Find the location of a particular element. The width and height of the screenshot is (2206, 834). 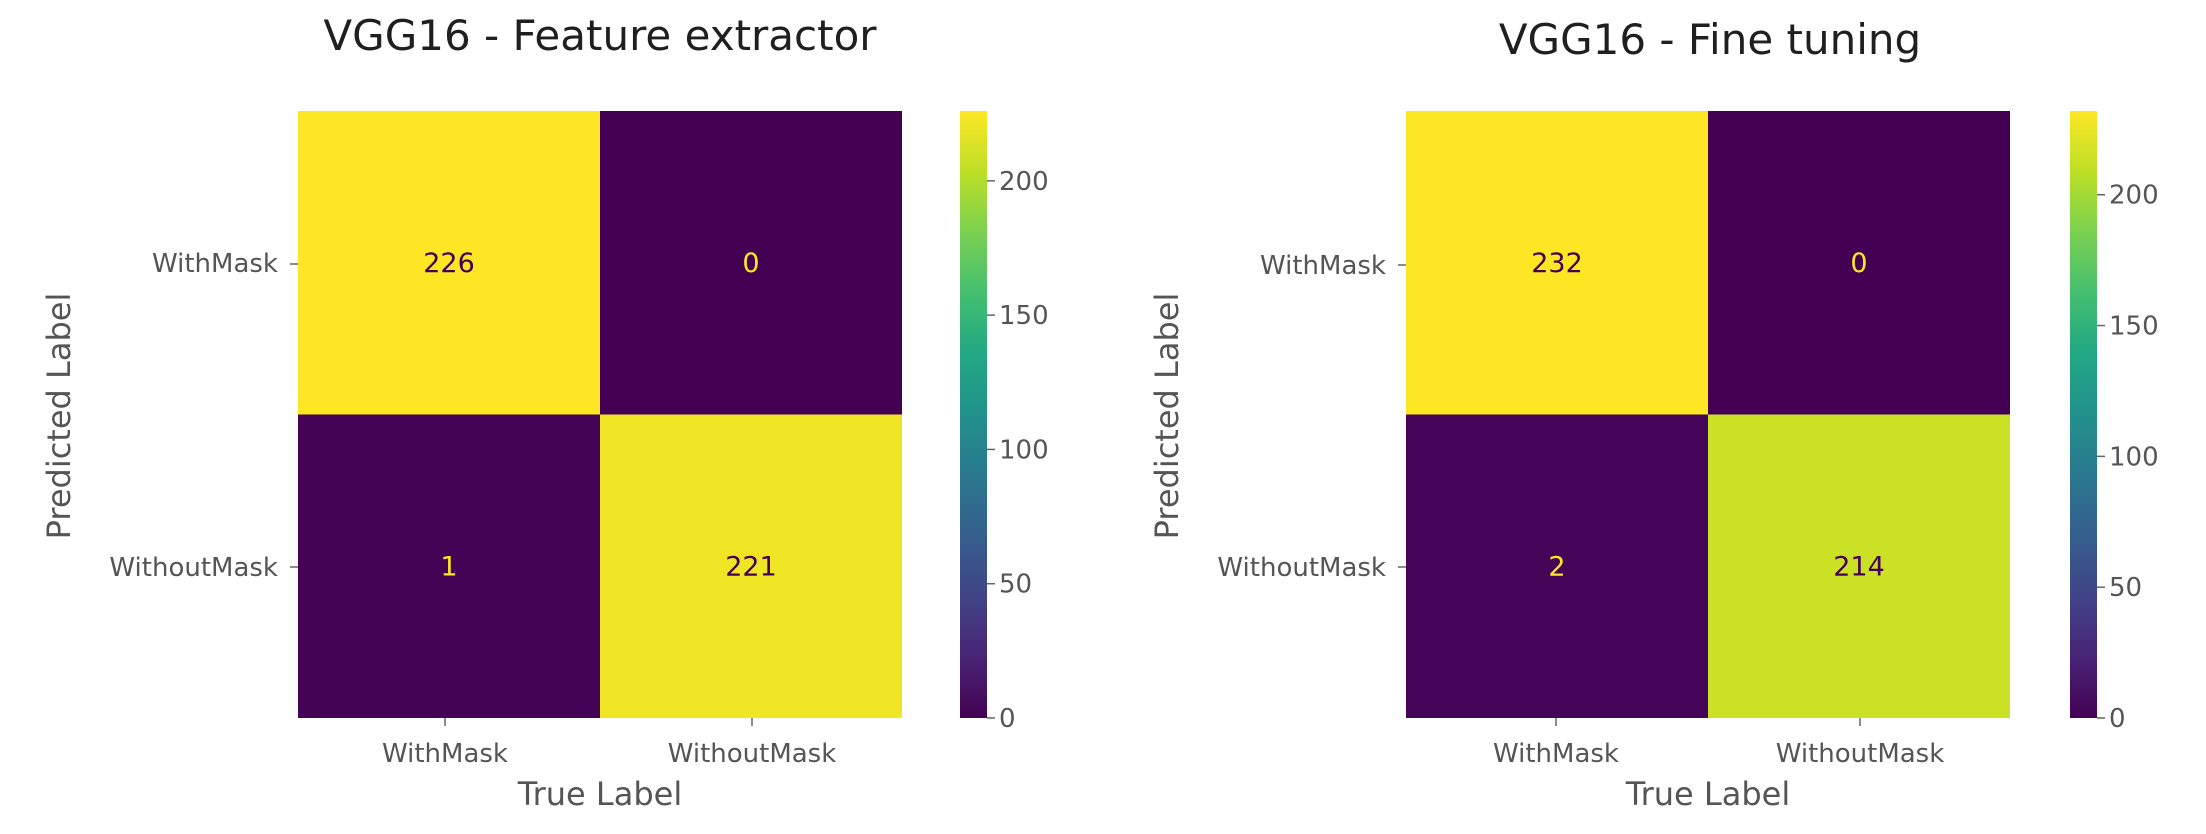

cell-value-label: 232 is located at coordinates (1557, 263).